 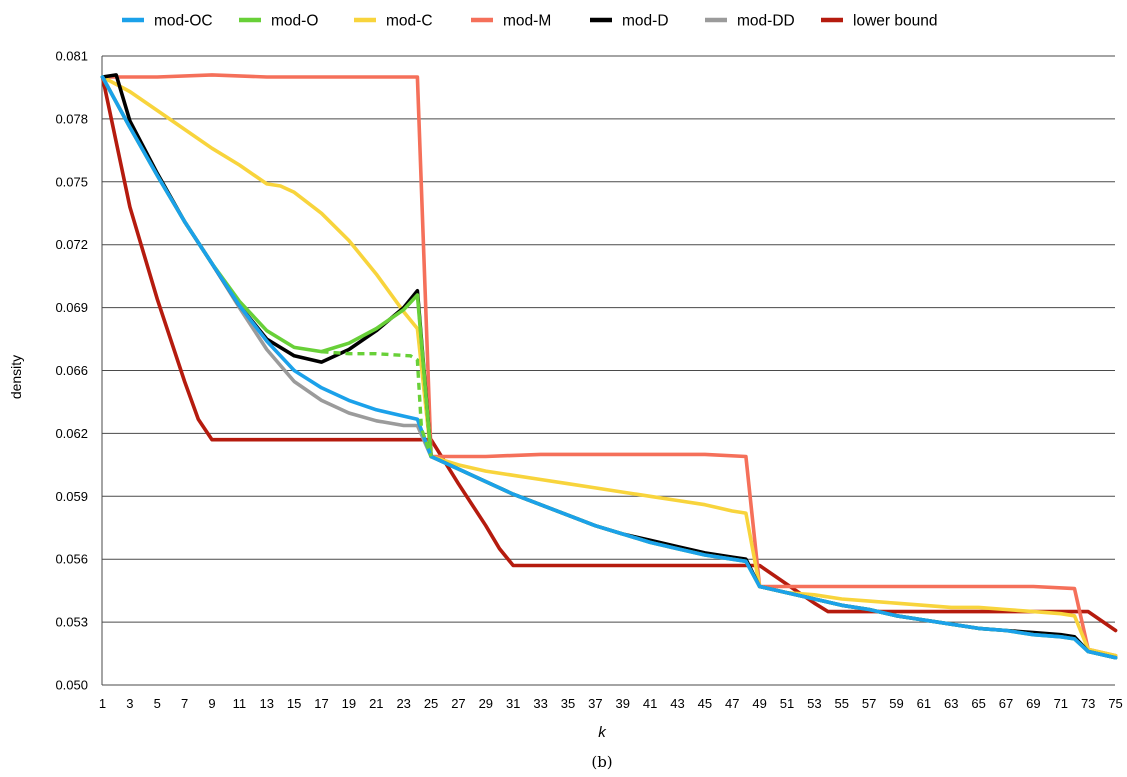 What do you see at coordinates (527, 21) in the screenshot?
I see `legend-label: mod-M` at bounding box center [527, 21].